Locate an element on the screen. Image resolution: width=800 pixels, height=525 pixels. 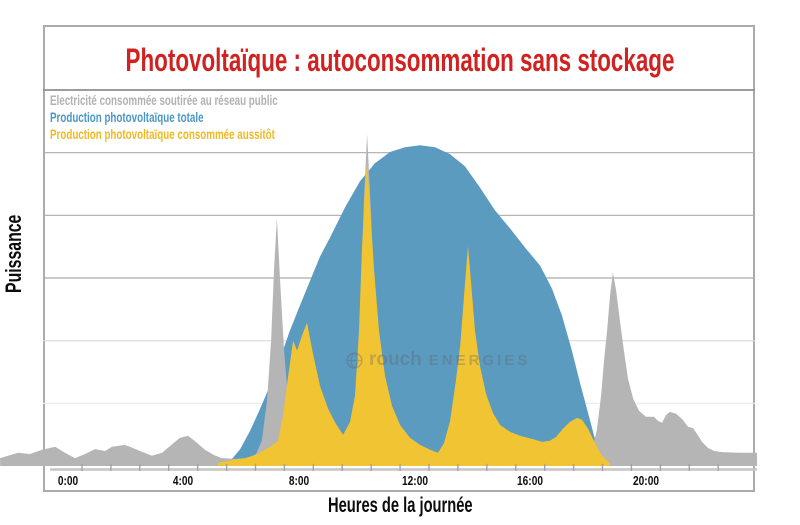
watermark: rouch ENERGIES is located at coordinates (438, 360).